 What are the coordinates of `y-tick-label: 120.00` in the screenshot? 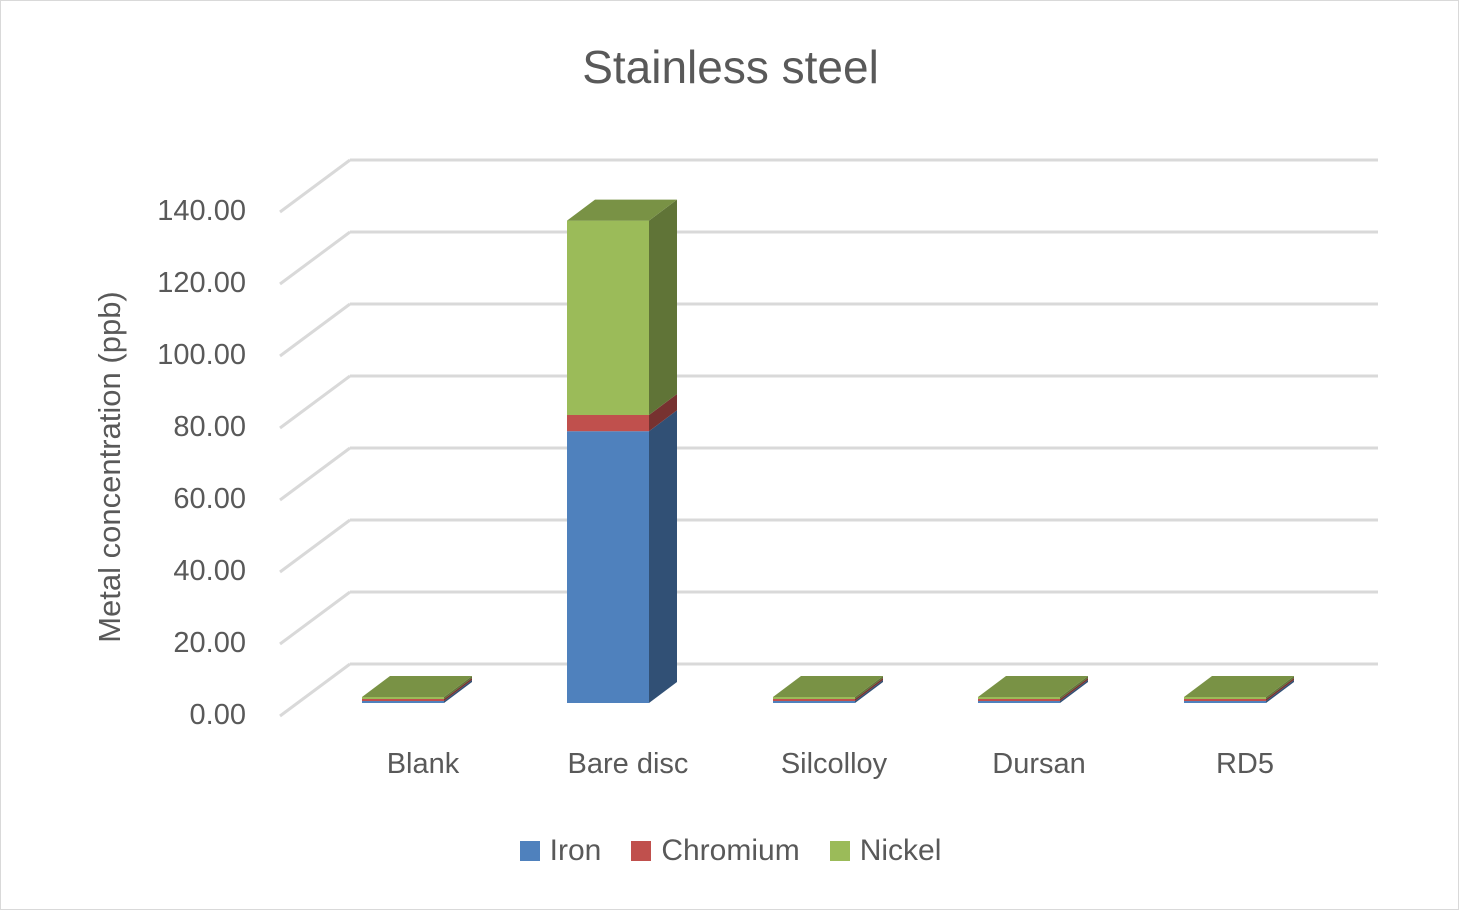 It's located at (201, 283).